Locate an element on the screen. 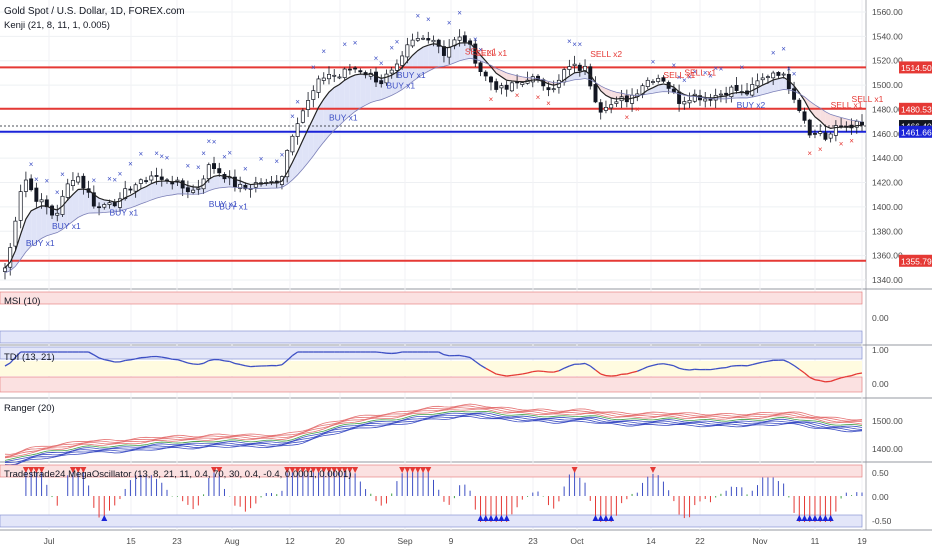 The height and width of the screenshot is (550, 932). price-tick-label: 1400.00 is located at coordinates (887, 207).